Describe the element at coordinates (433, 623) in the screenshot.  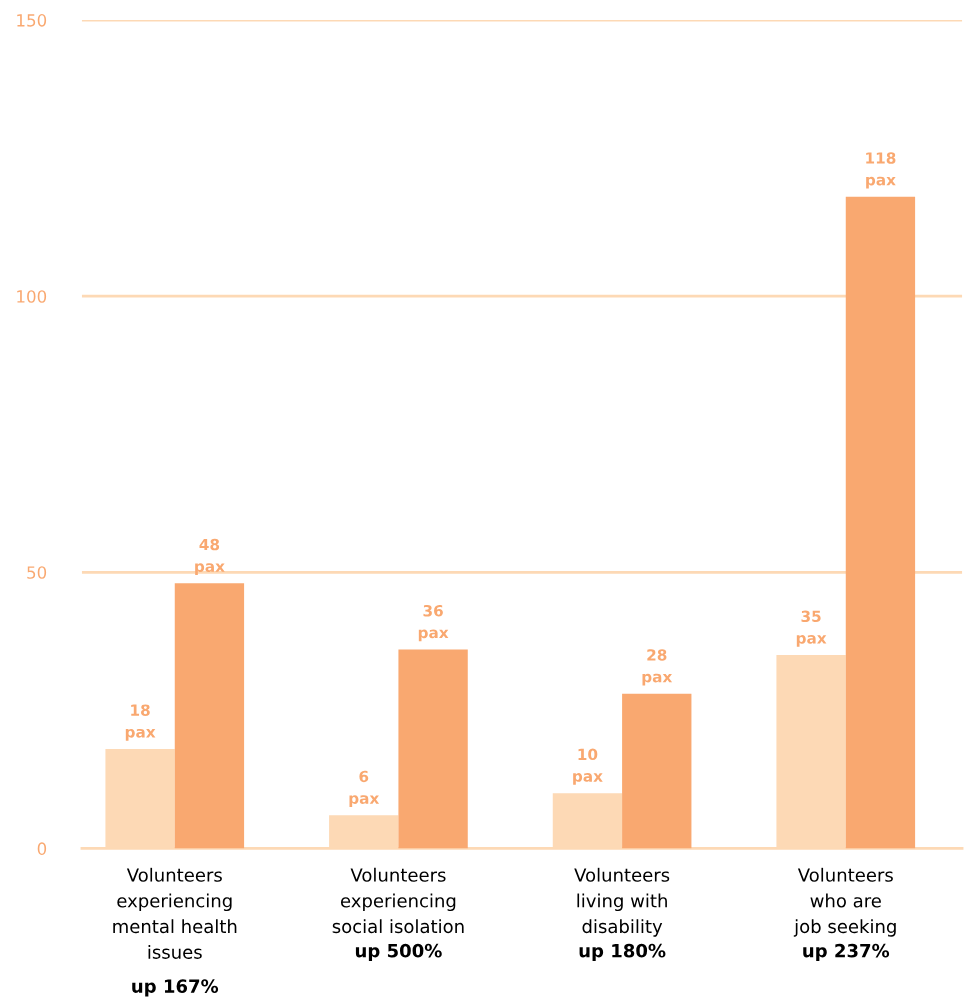
I see `data-label: 36 pax` at that location.